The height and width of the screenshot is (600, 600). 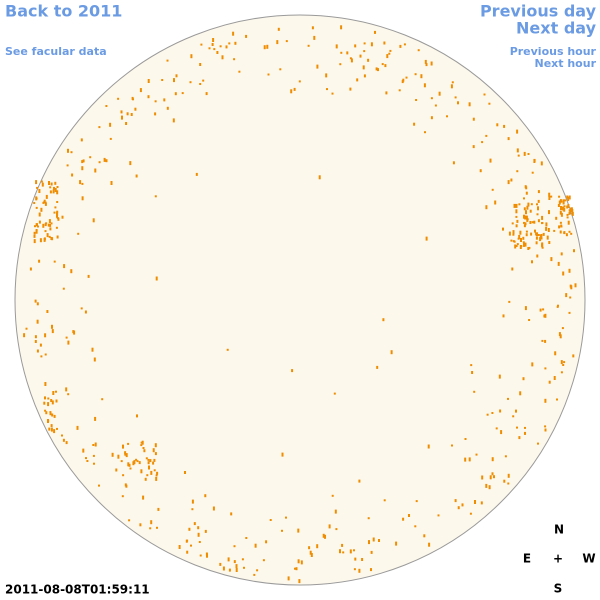 What do you see at coordinates (558, 559) in the screenshot?
I see `compass-center: +` at bounding box center [558, 559].